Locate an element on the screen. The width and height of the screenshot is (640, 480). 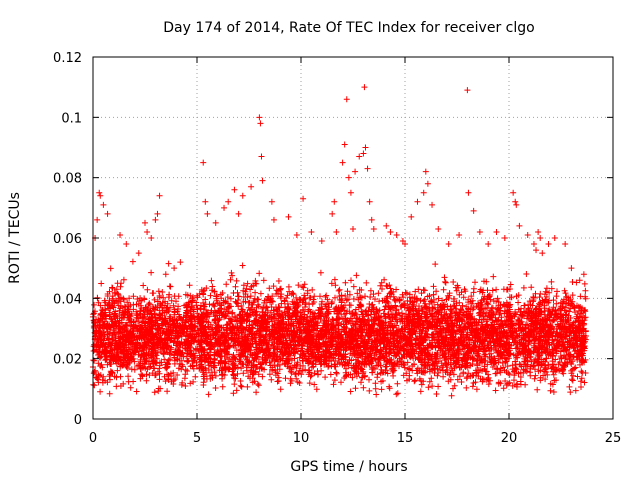
y-tick-label: 0.12 is located at coordinates (67, 58).